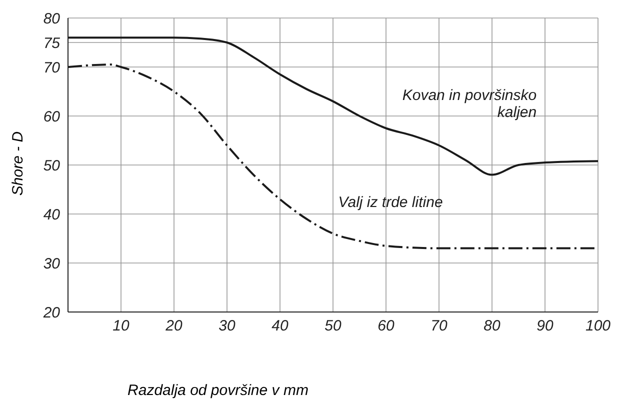 This screenshot has width=622, height=420. Describe the element at coordinates (545, 326) in the screenshot. I see `x-tick-label: 90` at that location.